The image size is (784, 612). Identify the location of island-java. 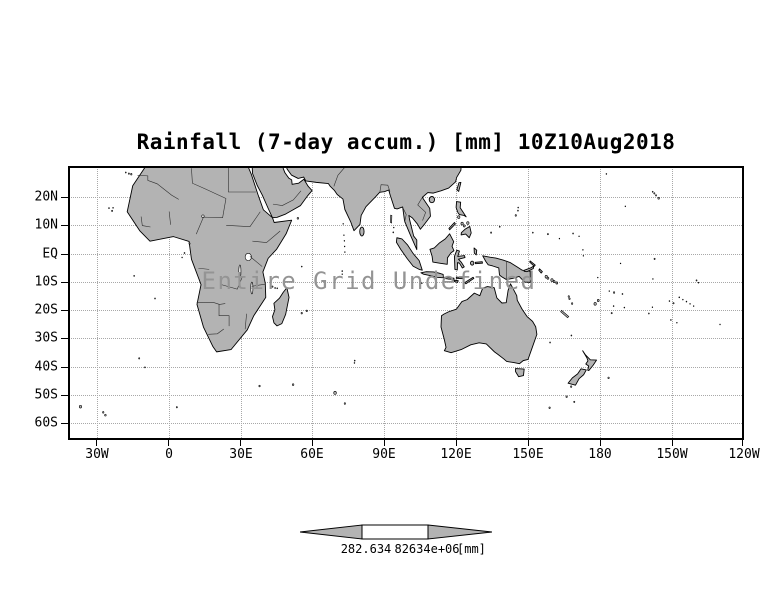
(432, 275).